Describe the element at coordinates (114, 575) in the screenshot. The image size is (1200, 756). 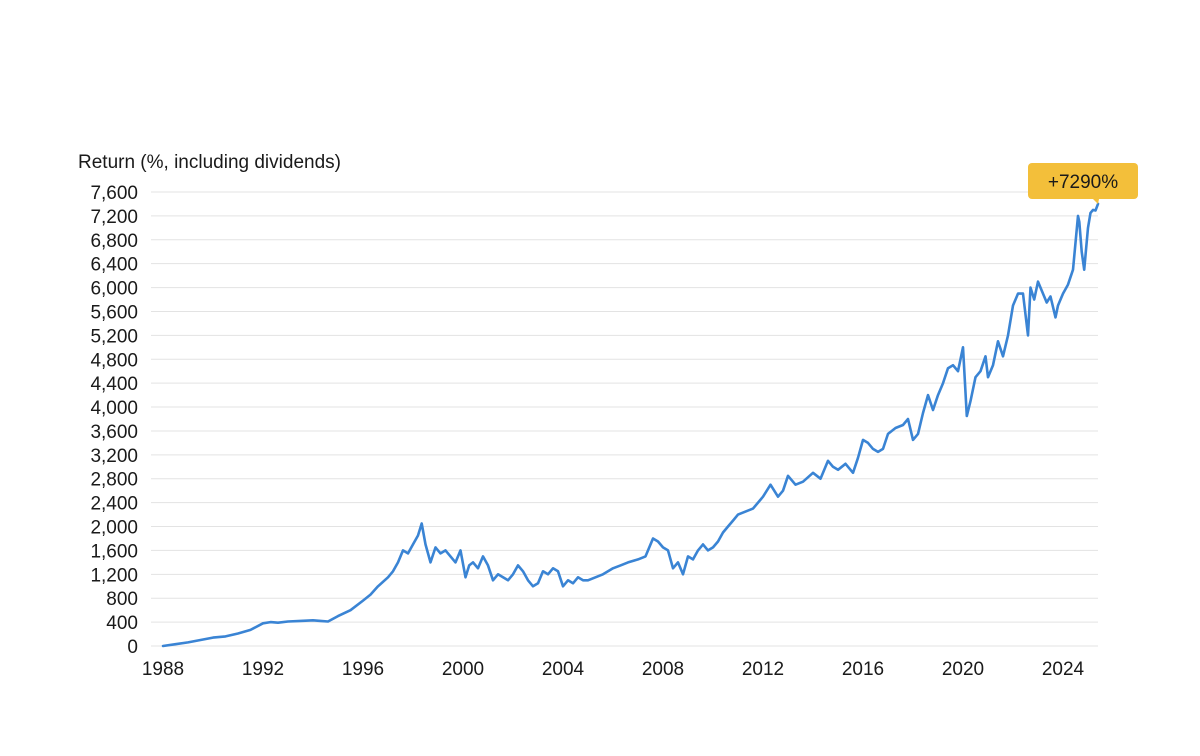
I see `y-tick-label: 1,200` at that location.